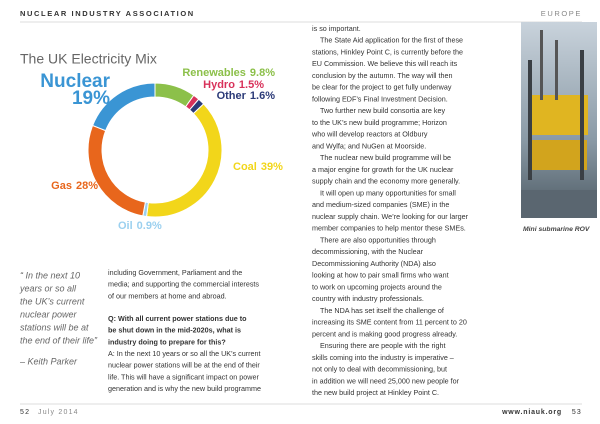 This screenshot has width=600, height=424. I want to click on body-line: of our members at home and abroad., so click(167, 295).